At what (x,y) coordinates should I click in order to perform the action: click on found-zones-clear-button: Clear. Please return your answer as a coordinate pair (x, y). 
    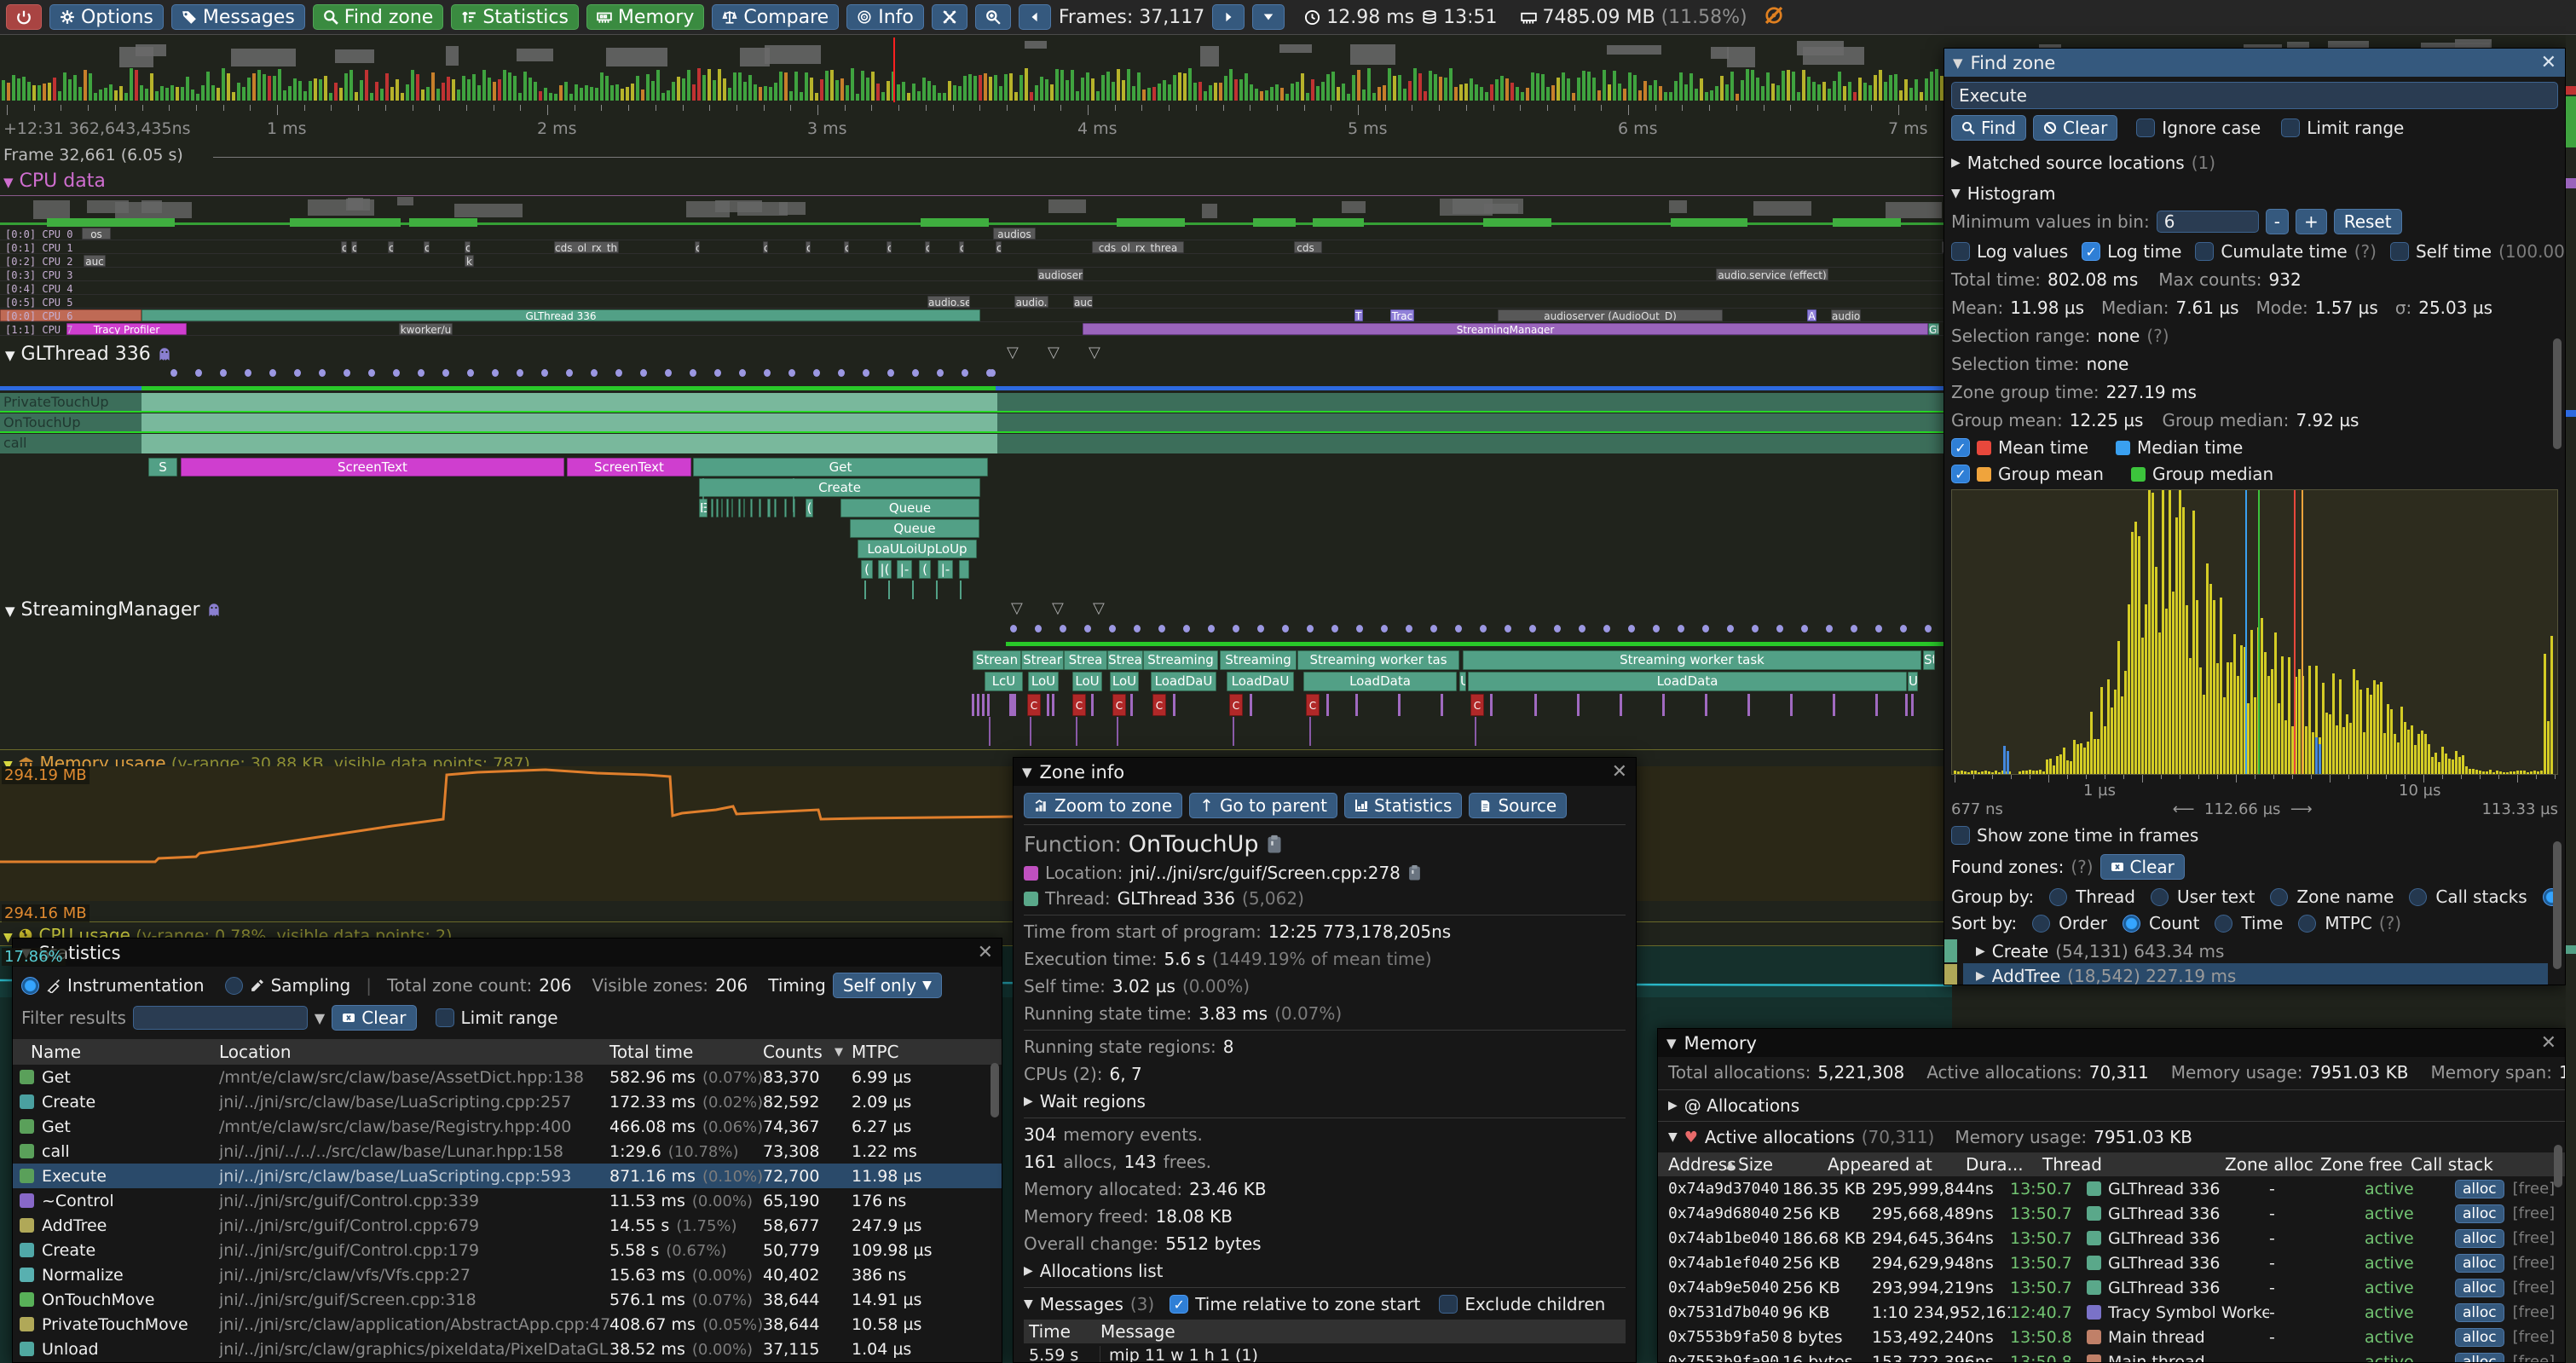
    Looking at the image, I should click on (2142, 867).